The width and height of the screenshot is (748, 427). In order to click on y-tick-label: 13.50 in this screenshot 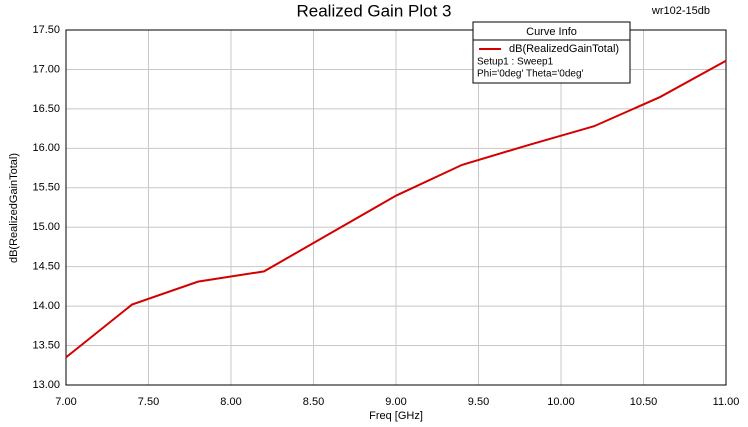, I will do `click(46, 345)`.